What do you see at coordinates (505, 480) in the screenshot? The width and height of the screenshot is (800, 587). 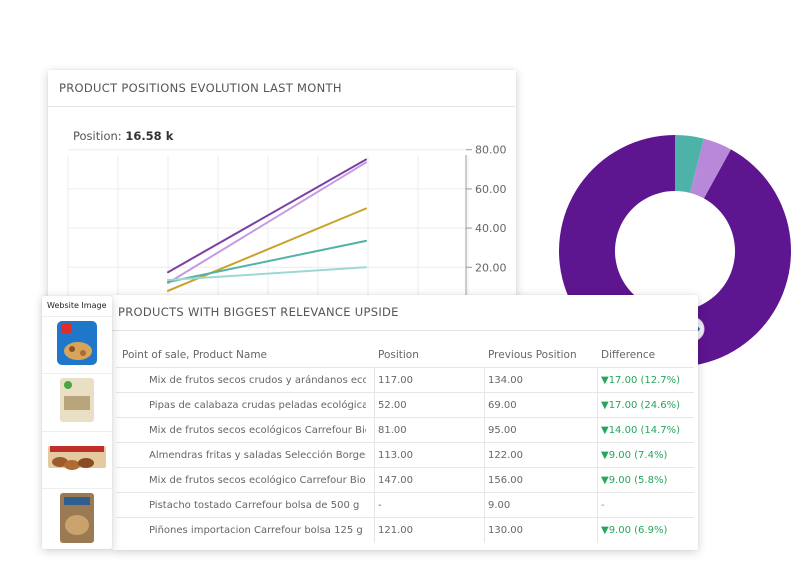 I see `previous-position-cell: 156.00` at bounding box center [505, 480].